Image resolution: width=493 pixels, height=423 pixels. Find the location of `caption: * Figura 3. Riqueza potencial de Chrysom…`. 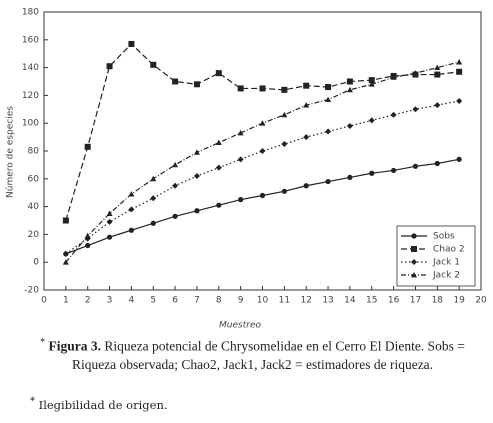

caption: * Figura 3. Riqueza potencial de Chrysom… is located at coordinates (252, 354).